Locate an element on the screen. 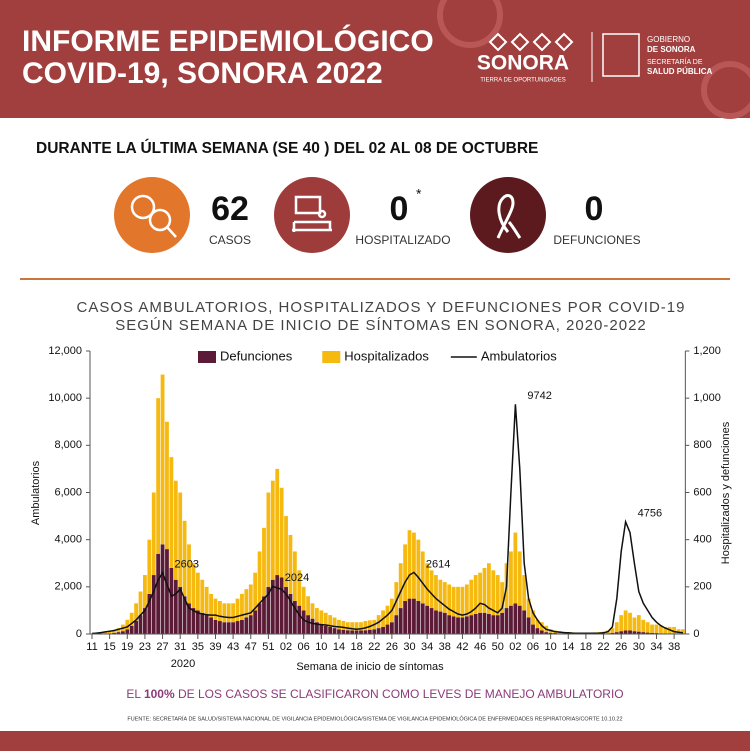 The height and width of the screenshot is (751, 750). gov-text: DE SONORA is located at coordinates (671, 49).